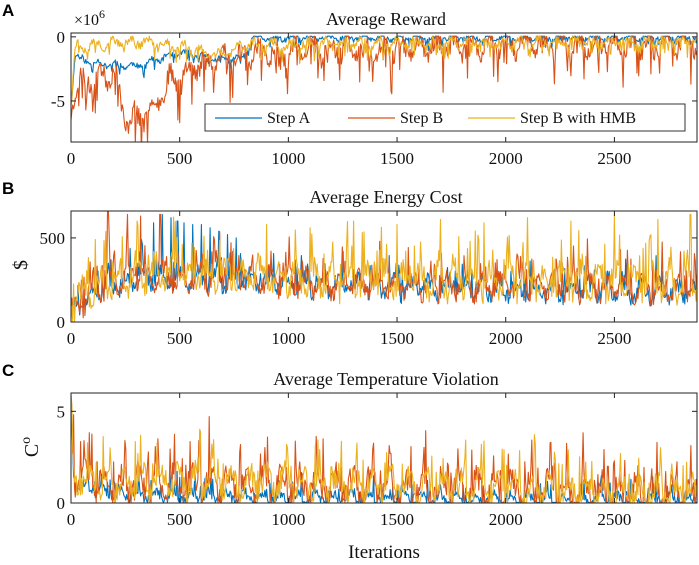 The image size is (699, 565). What do you see at coordinates (386, 379) in the screenshot?
I see `chart-title-temperature: Average Temperature Violation` at bounding box center [386, 379].